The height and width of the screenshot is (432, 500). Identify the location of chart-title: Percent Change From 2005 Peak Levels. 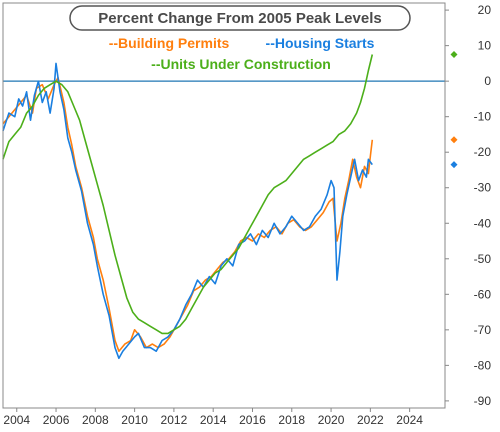
(239, 18).